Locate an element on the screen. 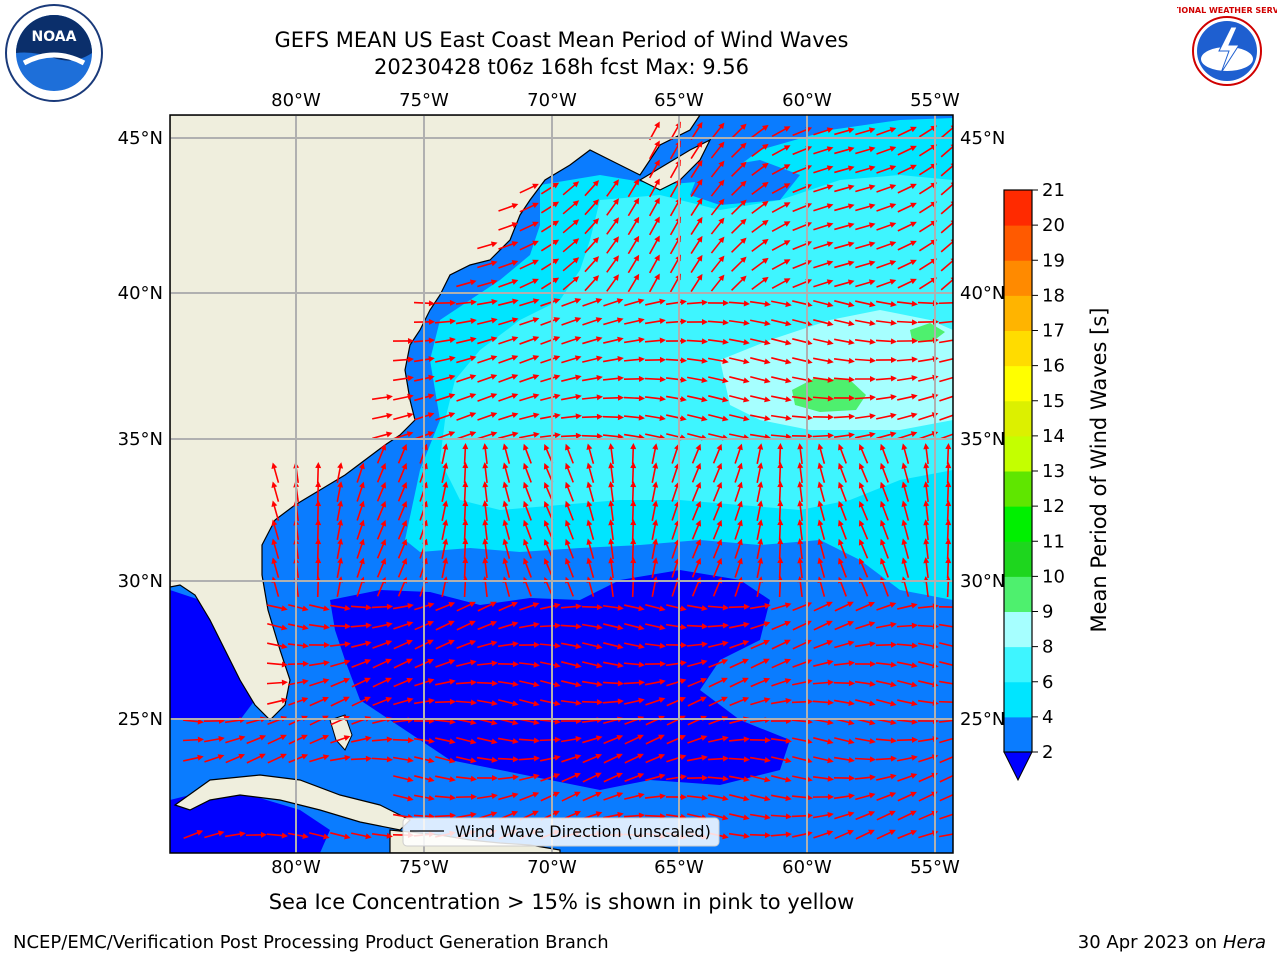 The width and height of the screenshot is (1280, 960). footer-machine: Hera is located at coordinates (1244, 942).